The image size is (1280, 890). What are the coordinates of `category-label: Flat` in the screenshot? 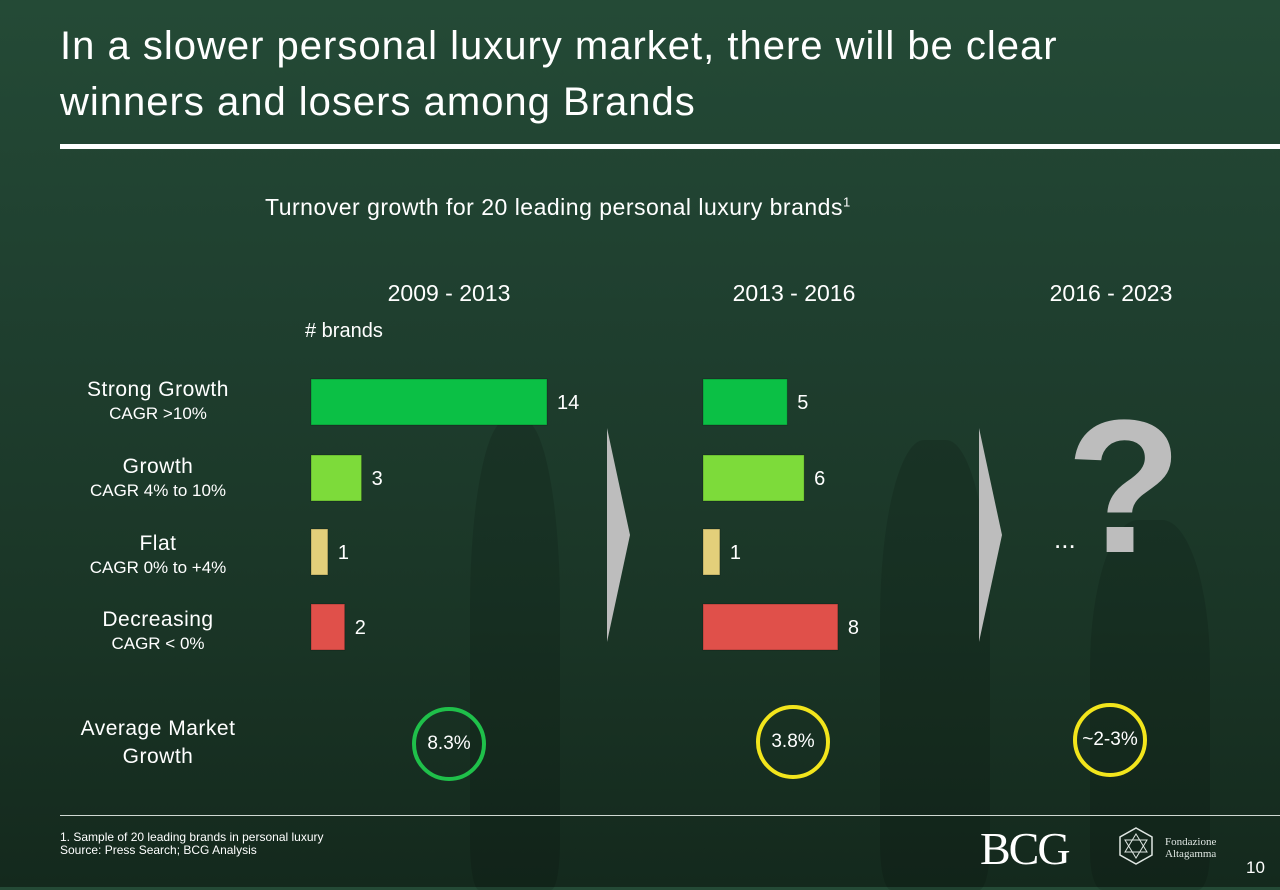 It's located at (158, 543).